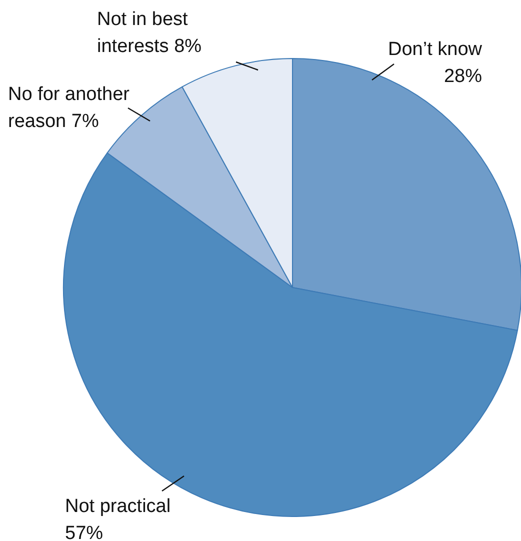  I want to click on slice-label: Not in best interests 8%, so click(149, 33).